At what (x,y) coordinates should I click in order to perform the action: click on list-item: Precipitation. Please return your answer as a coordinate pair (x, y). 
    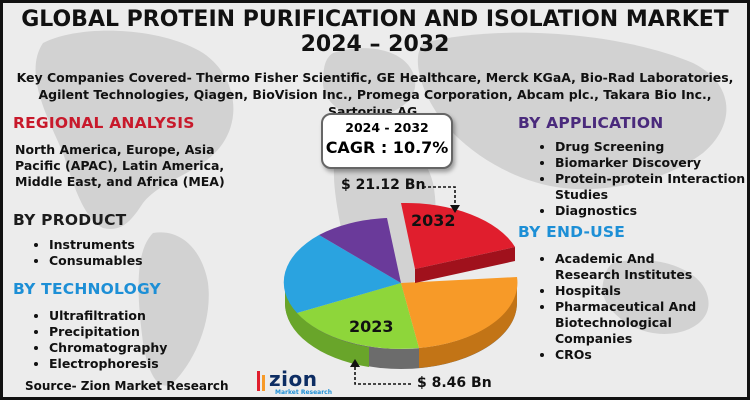
    Looking at the image, I should click on (108, 332).